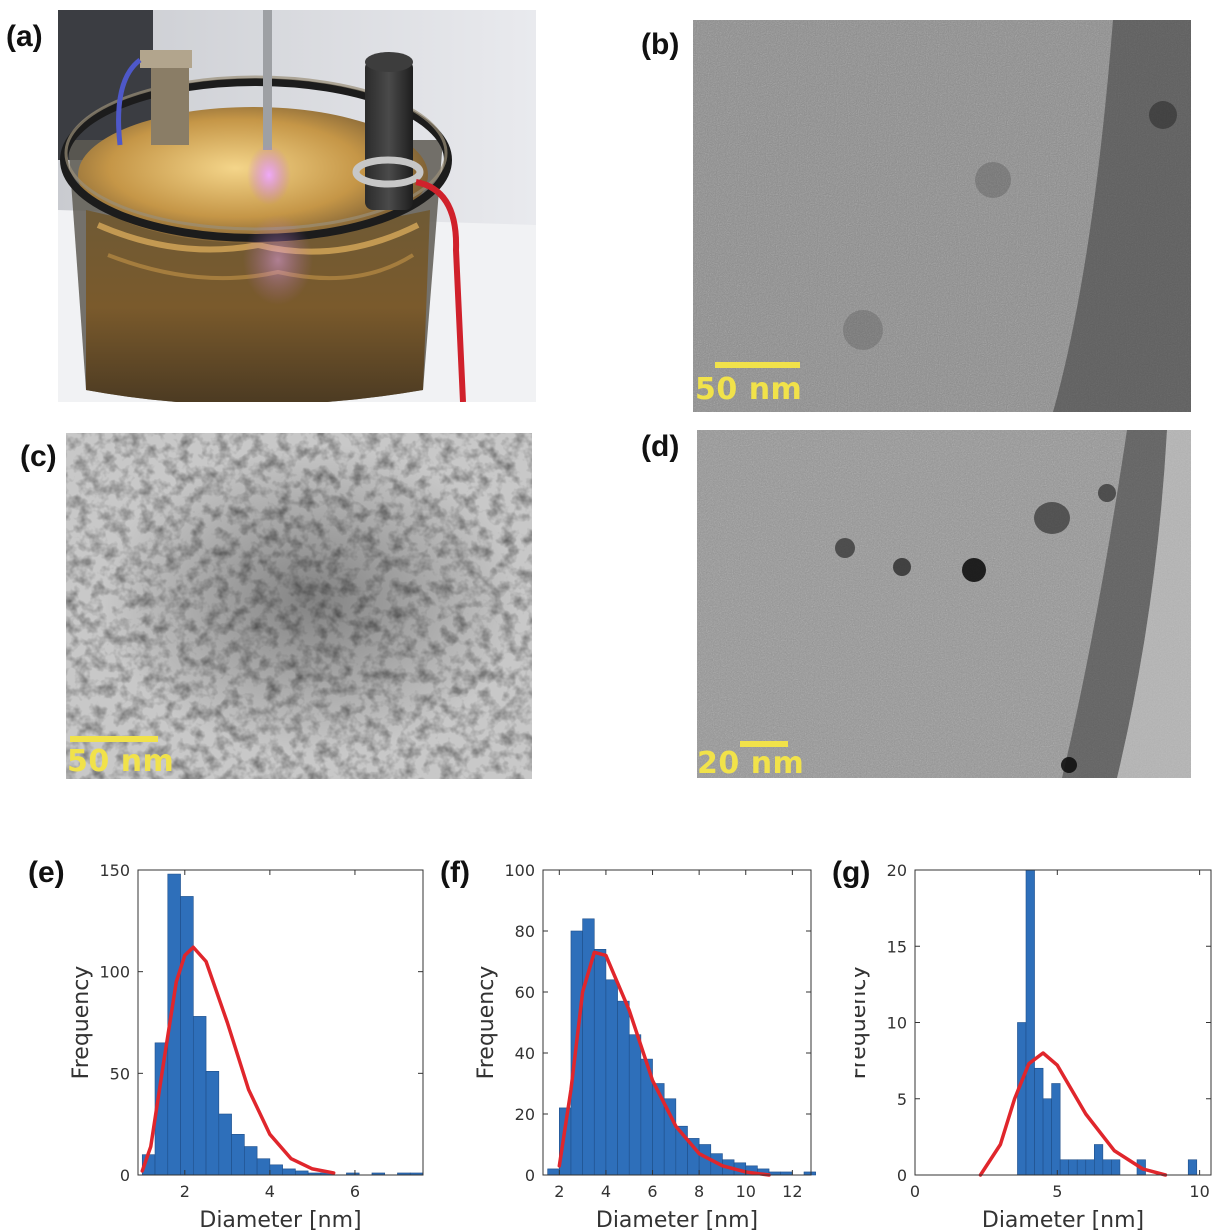 The width and height of the screenshot is (1213, 1232). Describe the element at coordinates (525, 1053) in the screenshot. I see `y-tick-label: 40` at that location.